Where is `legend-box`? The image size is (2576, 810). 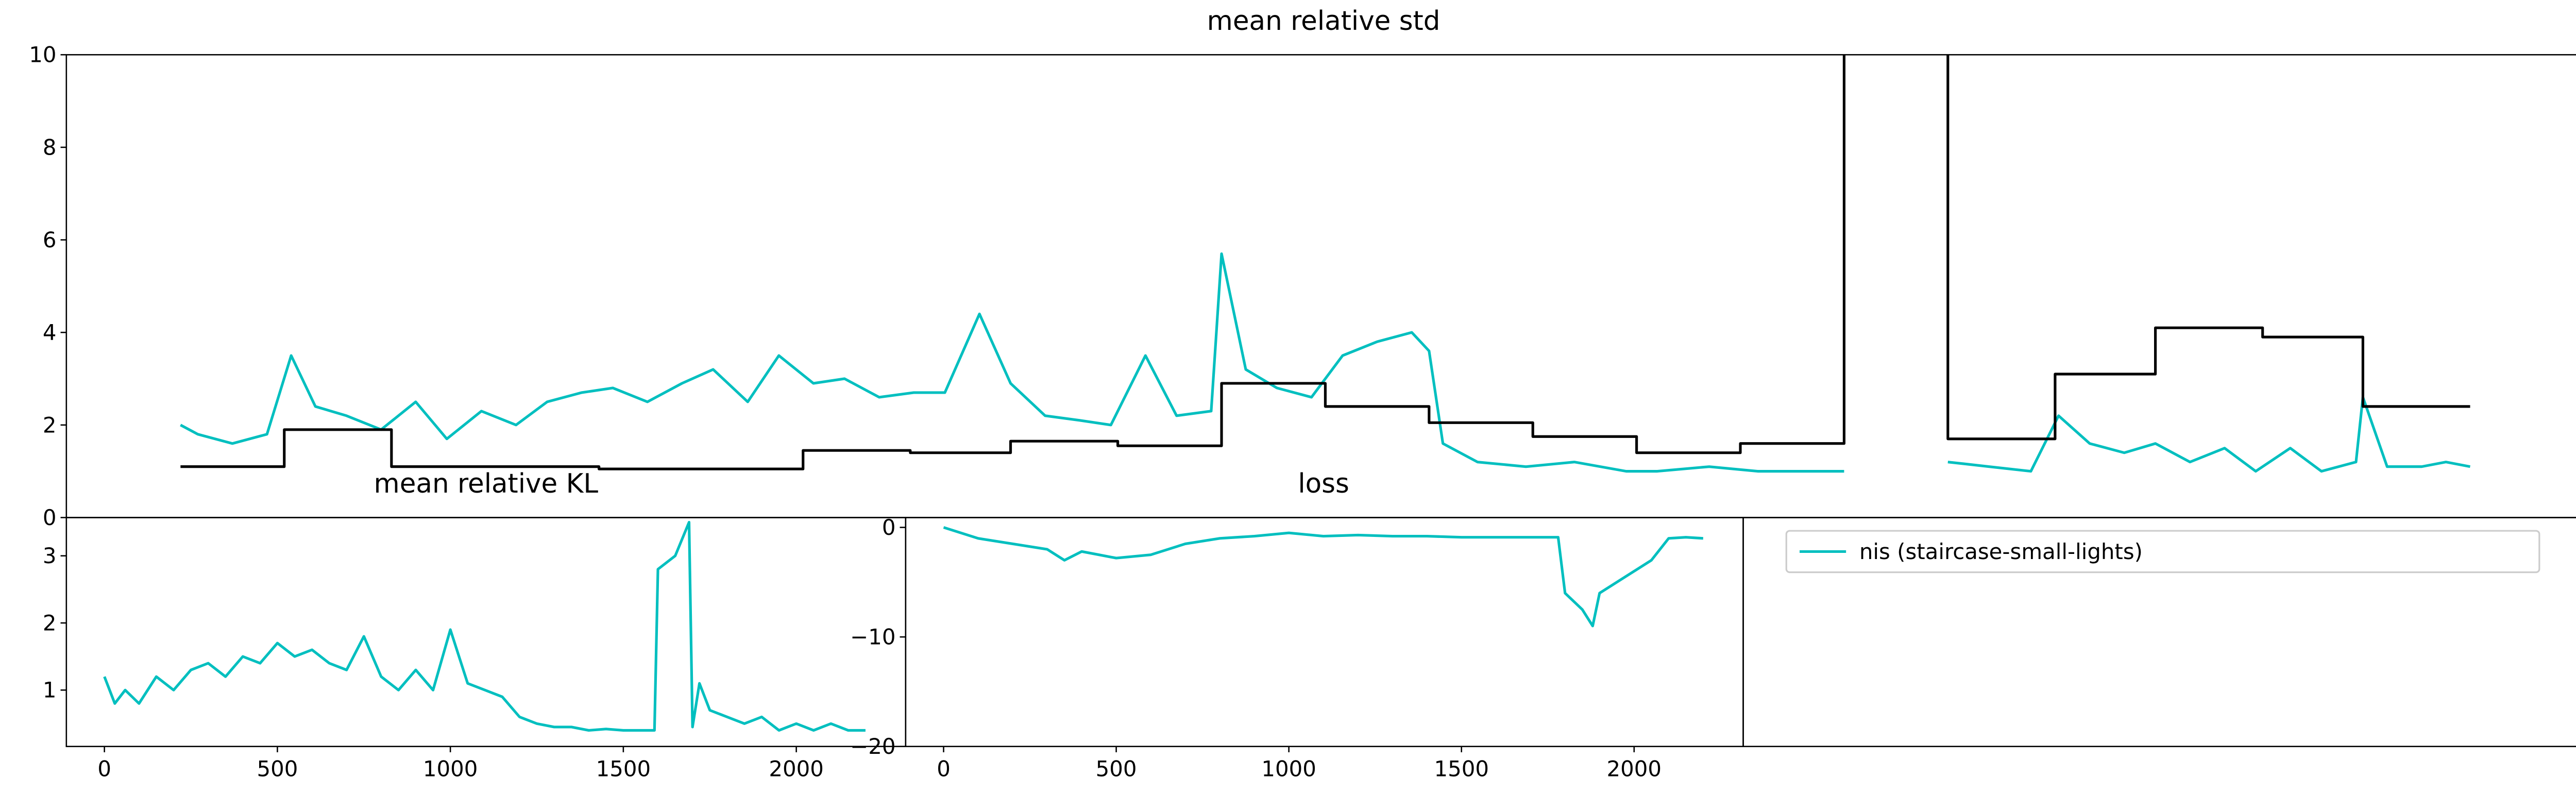 legend-box is located at coordinates (2162, 551).